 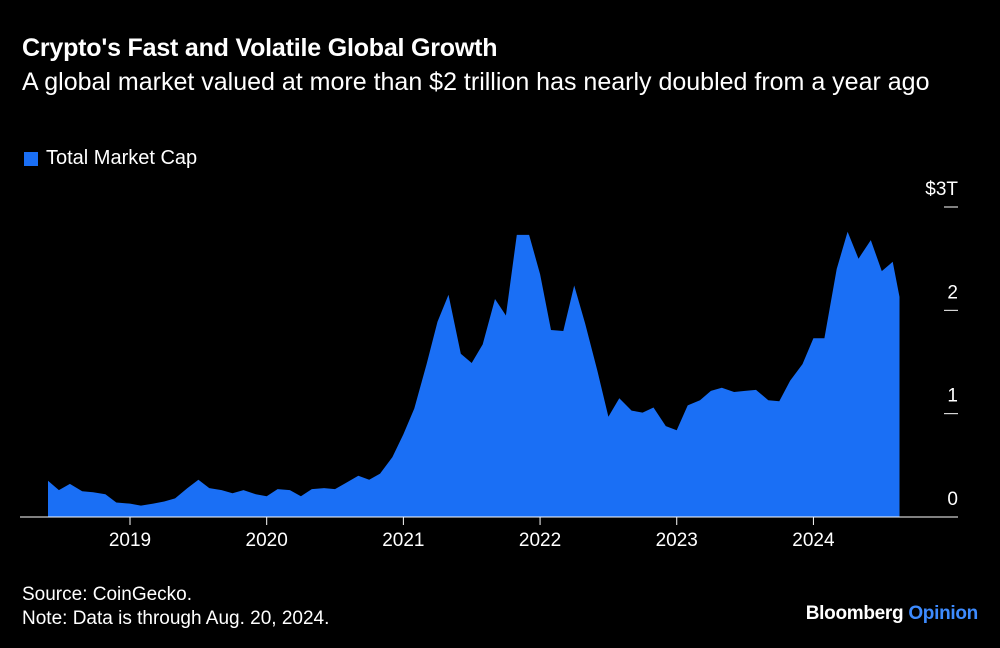 I want to click on brand-main: Bloomberg, so click(x=854, y=613).